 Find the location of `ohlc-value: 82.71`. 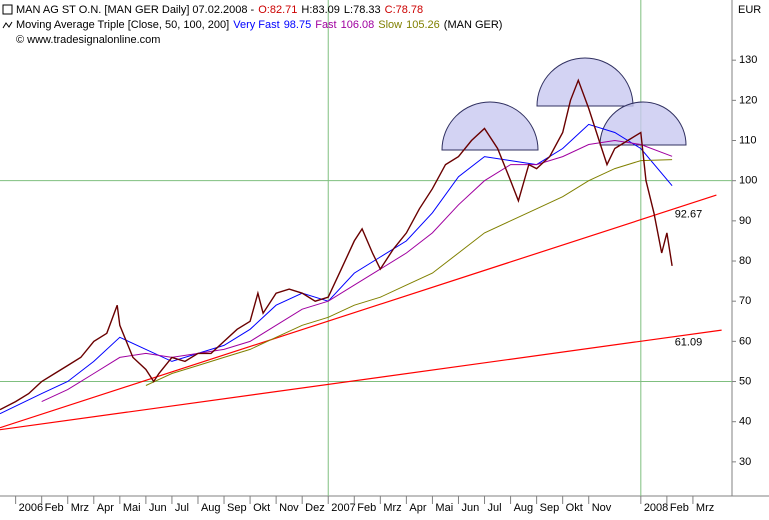

ohlc-value: 82.71 is located at coordinates (284, 10).